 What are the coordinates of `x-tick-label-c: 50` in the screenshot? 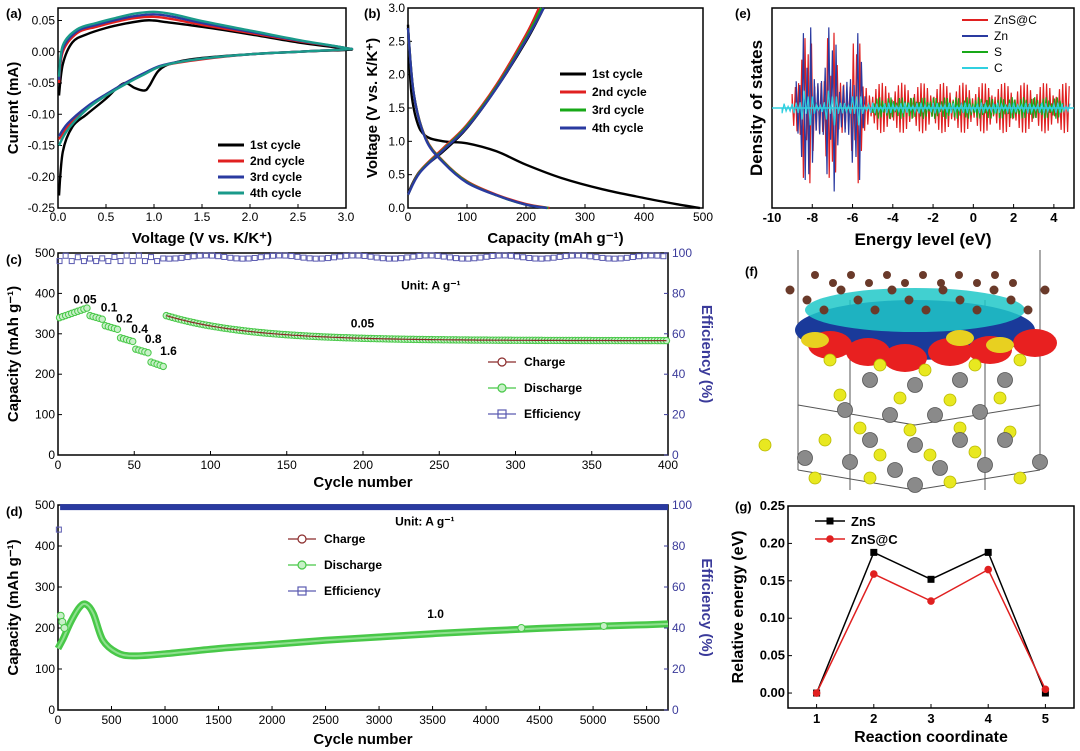 It's located at (135, 465).